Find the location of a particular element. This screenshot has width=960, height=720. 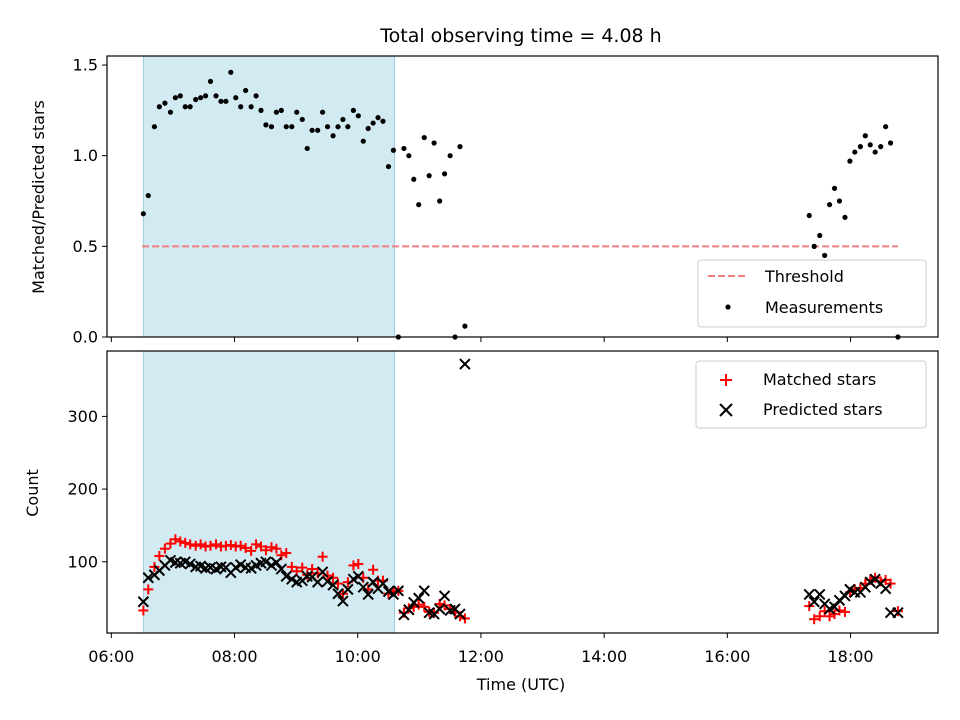

chart-title: Total observing time = 4.08 h is located at coordinates (520, 36).